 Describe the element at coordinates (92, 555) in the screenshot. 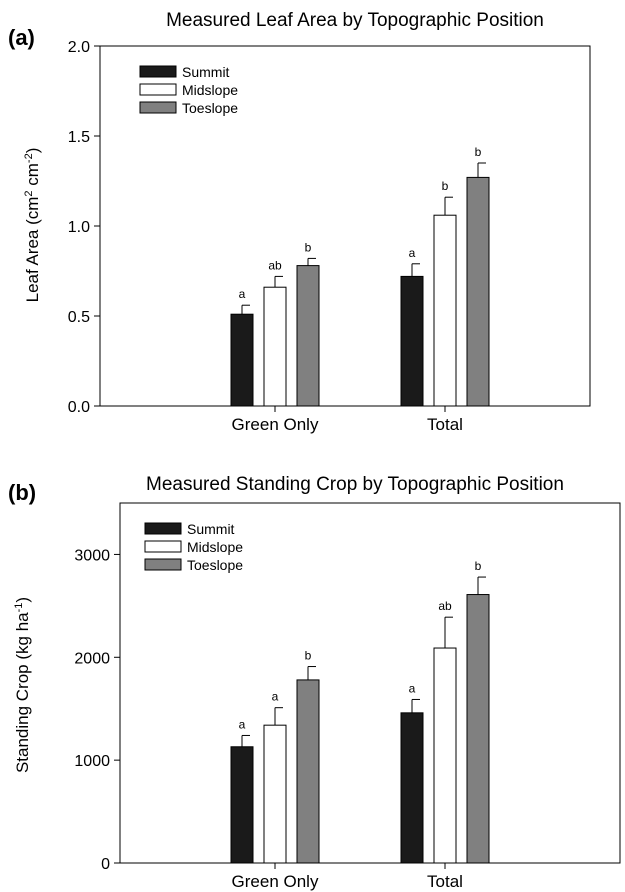

I see `y-tick-label: 3000` at that location.